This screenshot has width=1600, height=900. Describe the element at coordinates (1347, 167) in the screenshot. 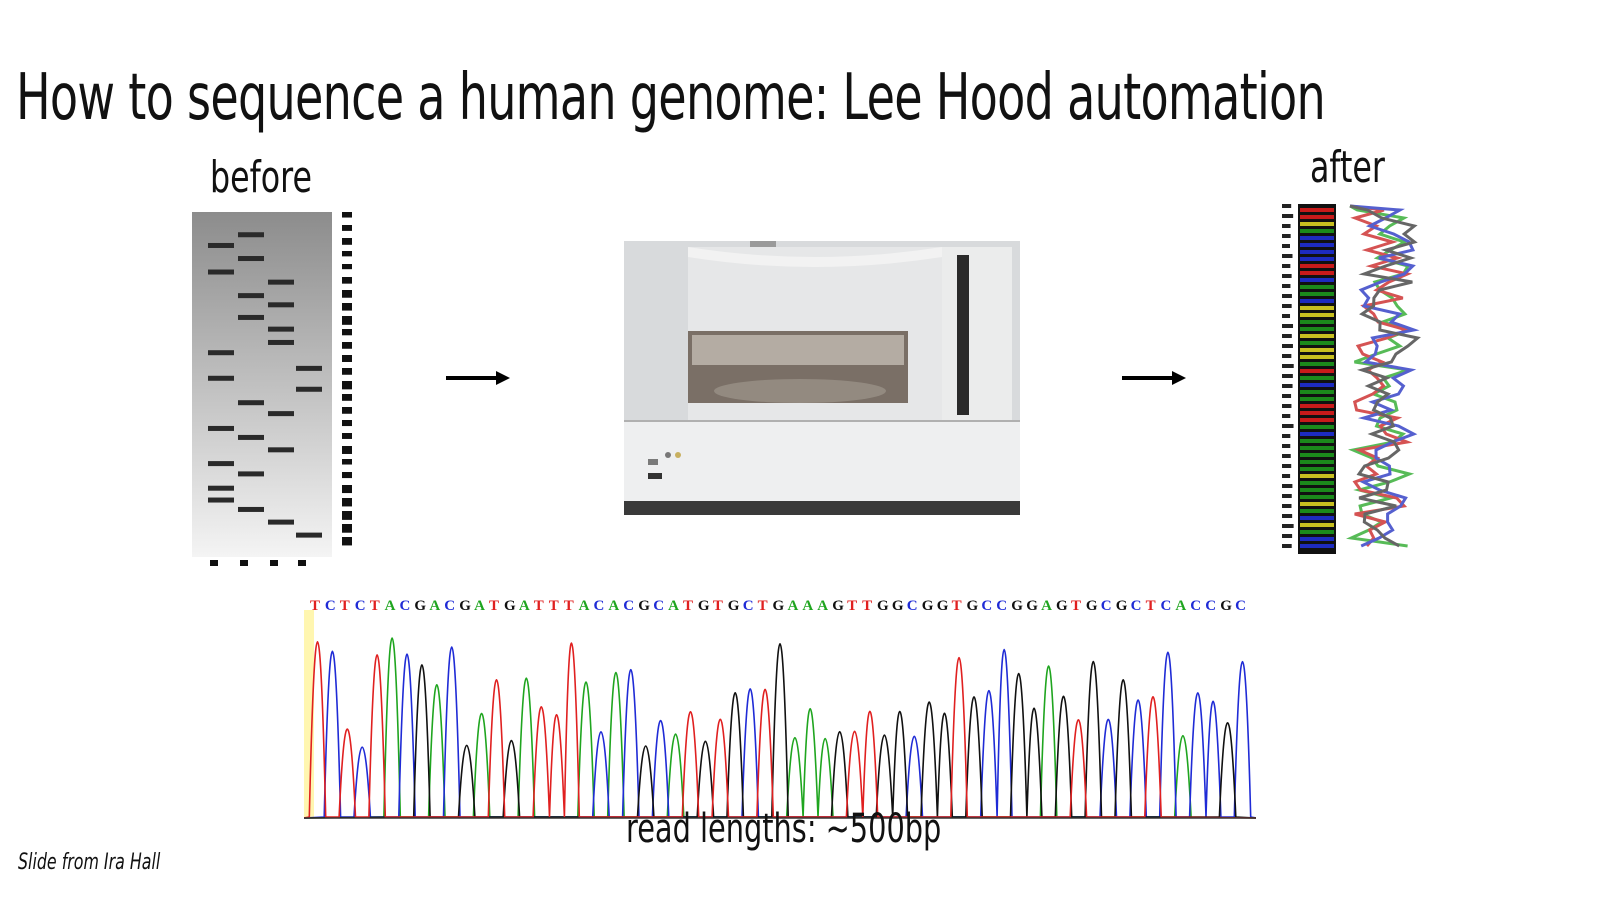

I see `after-label: after` at that location.